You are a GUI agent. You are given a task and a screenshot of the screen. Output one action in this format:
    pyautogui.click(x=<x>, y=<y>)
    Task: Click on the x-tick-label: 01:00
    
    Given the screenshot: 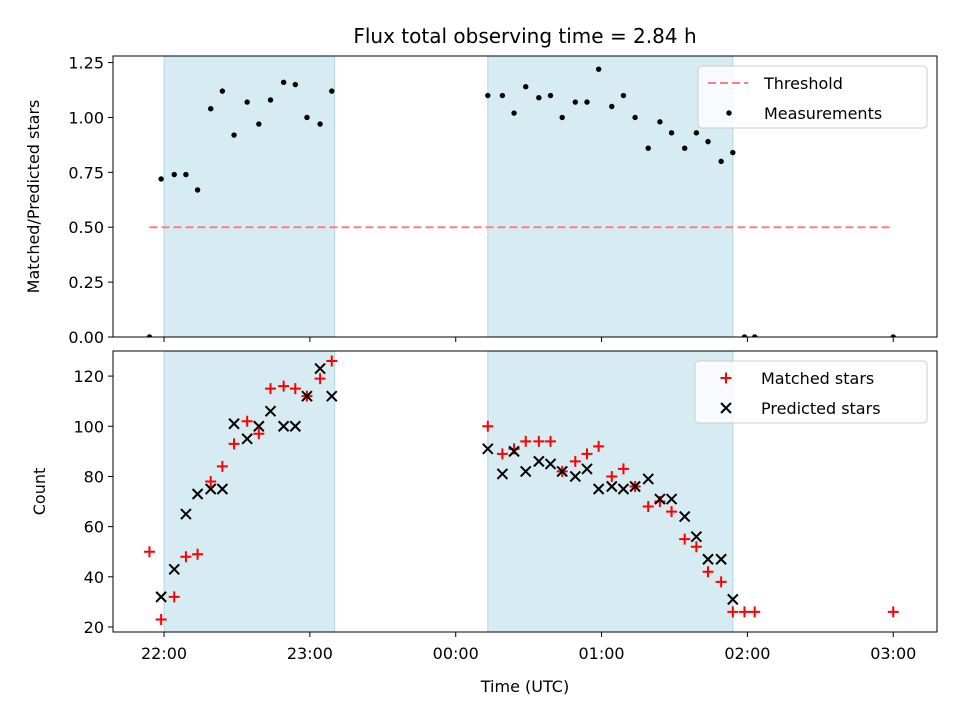 What is the action you would take?
    pyautogui.click(x=602, y=653)
    